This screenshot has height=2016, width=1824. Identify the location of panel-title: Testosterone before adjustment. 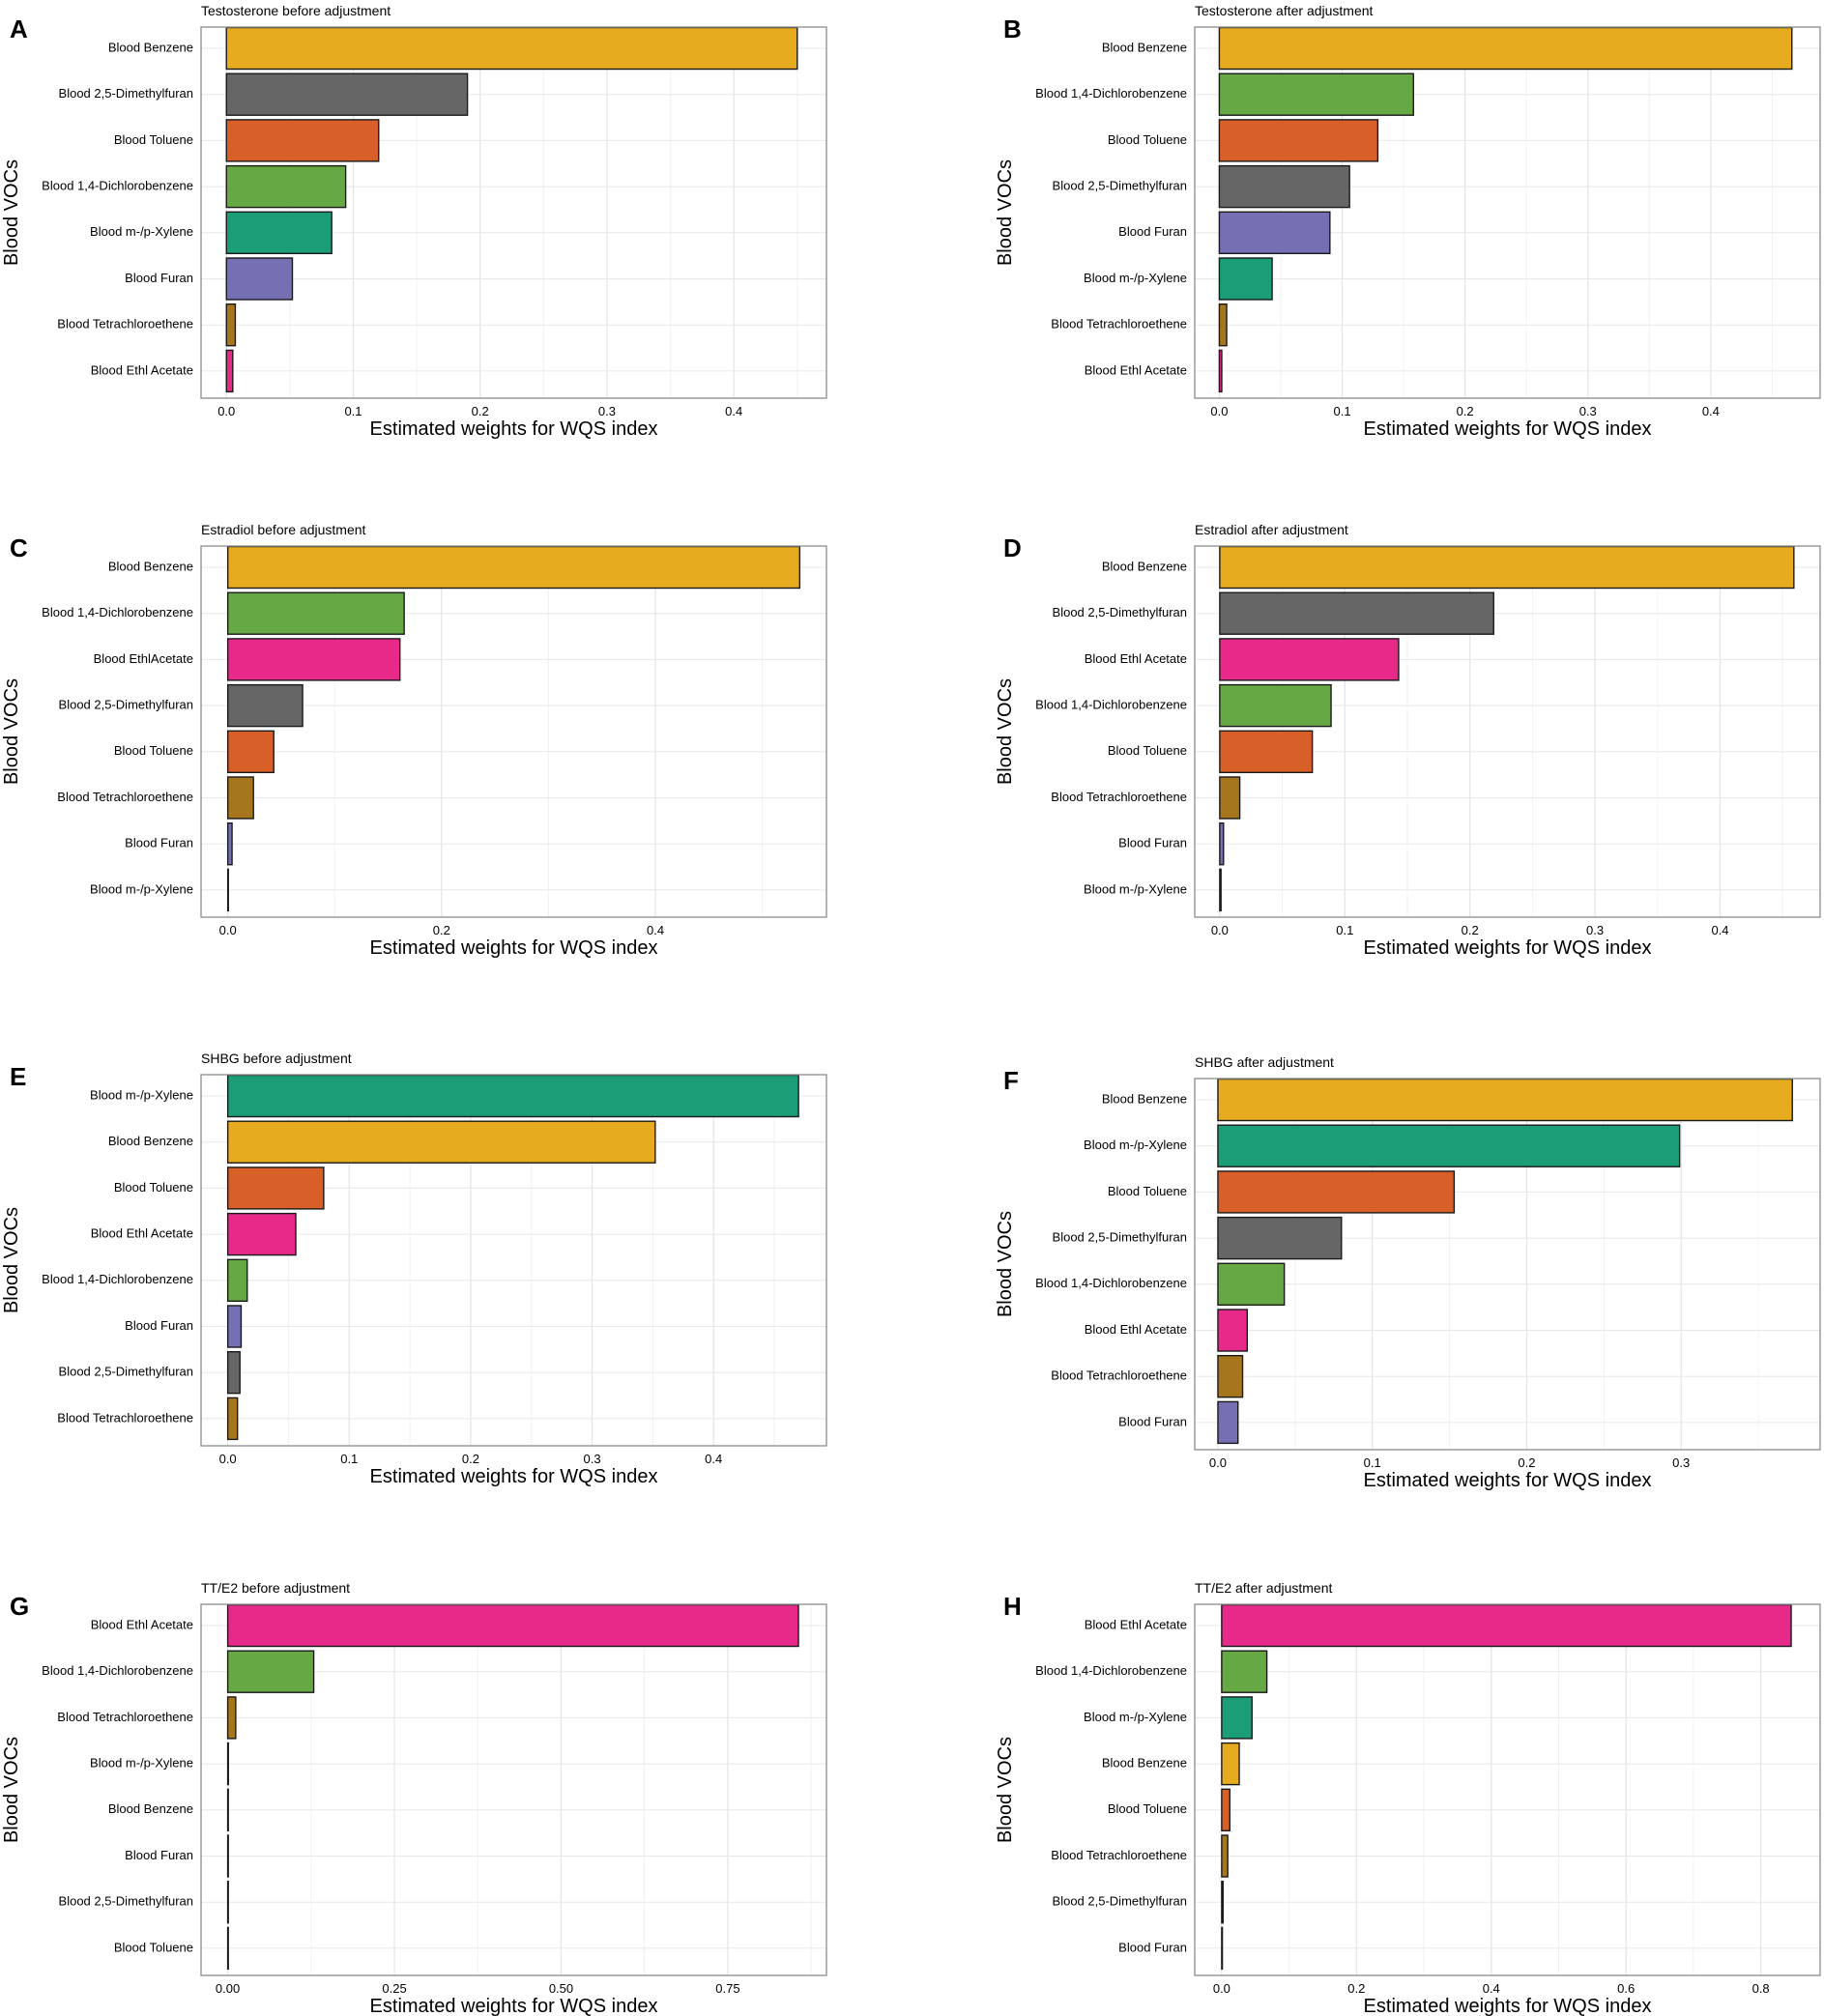
(296, 11).